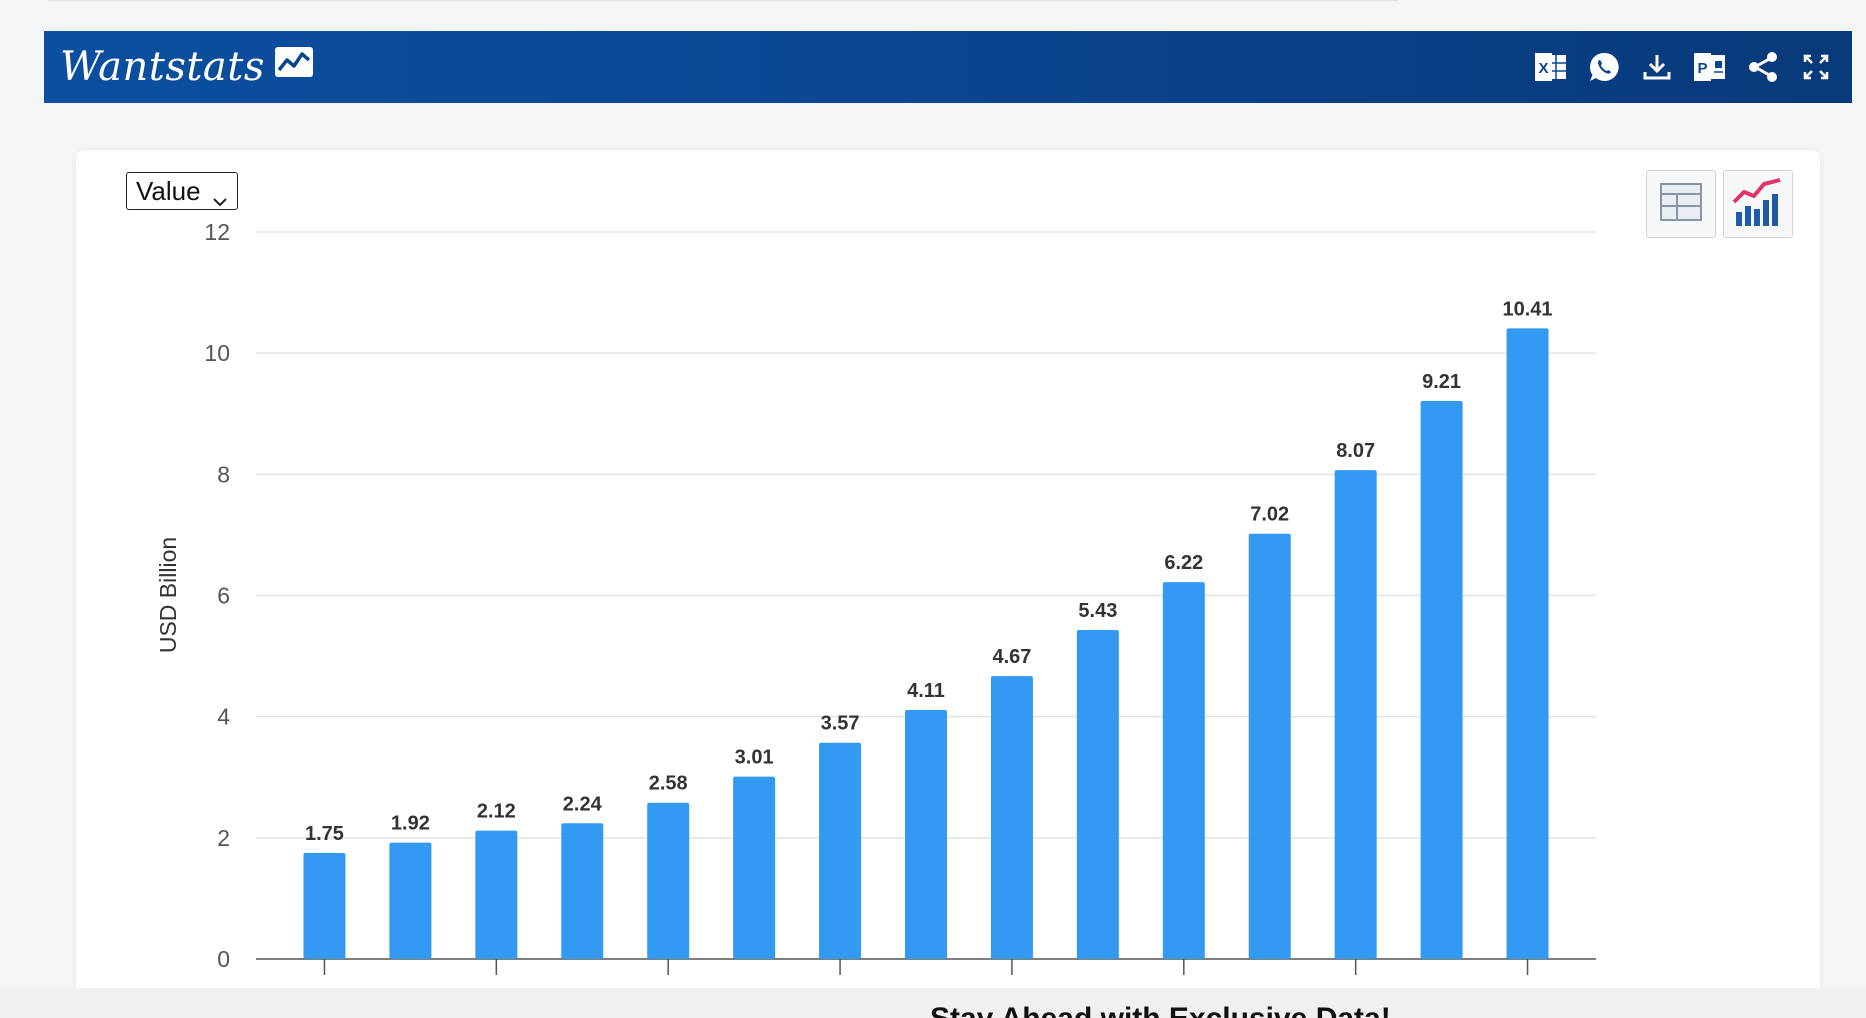 Image resolution: width=1866 pixels, height=1018 pixels. I want to click on y-tick-label: 4, so click(223, 717).